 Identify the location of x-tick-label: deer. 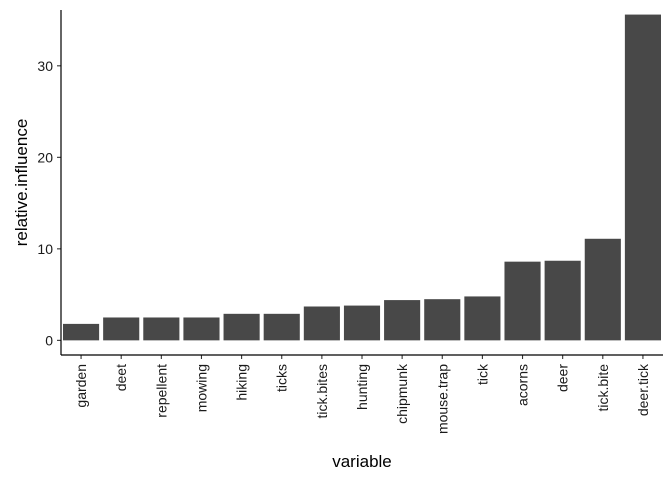
(563, 378).